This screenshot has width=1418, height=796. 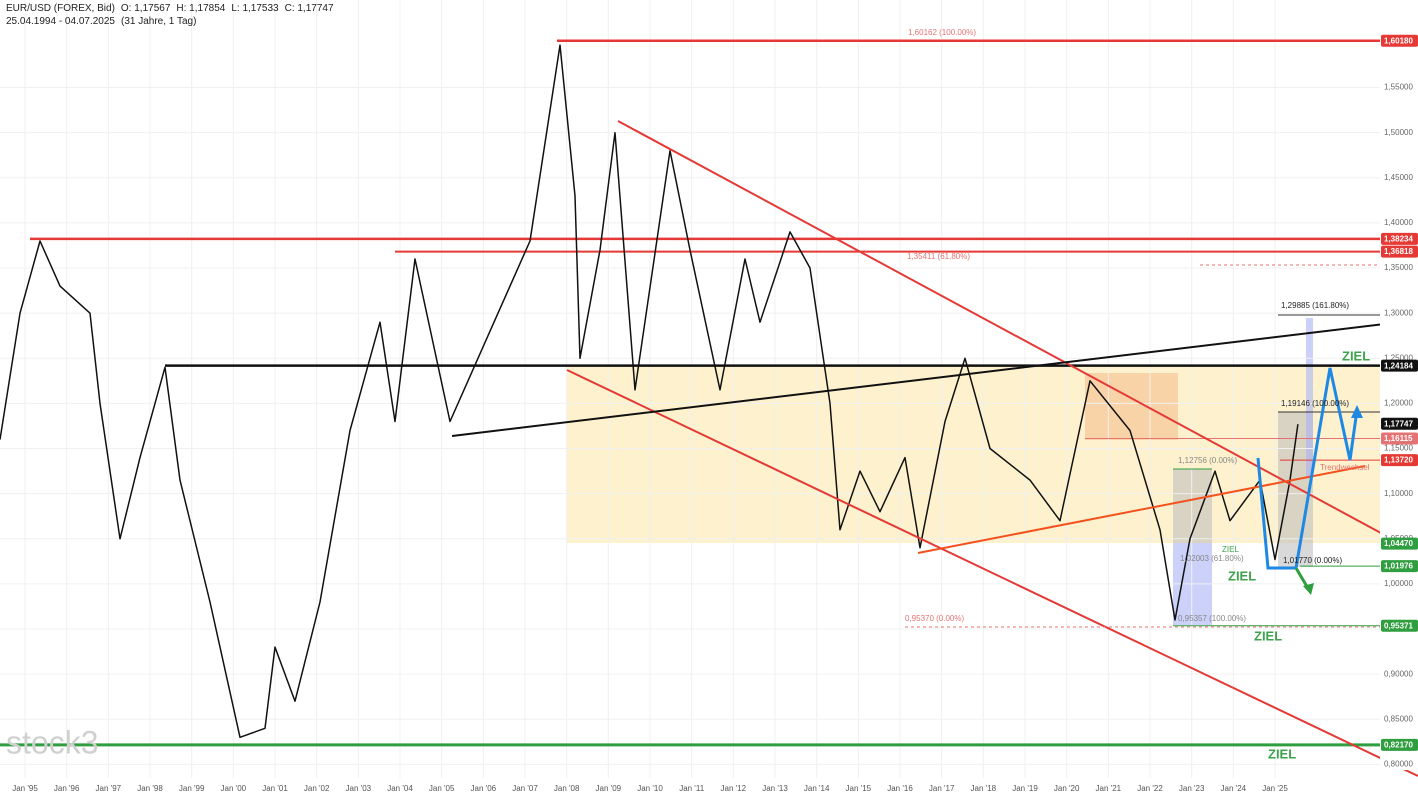 I want to click on level-label: 1,17747, so click(x=1398, y=423).